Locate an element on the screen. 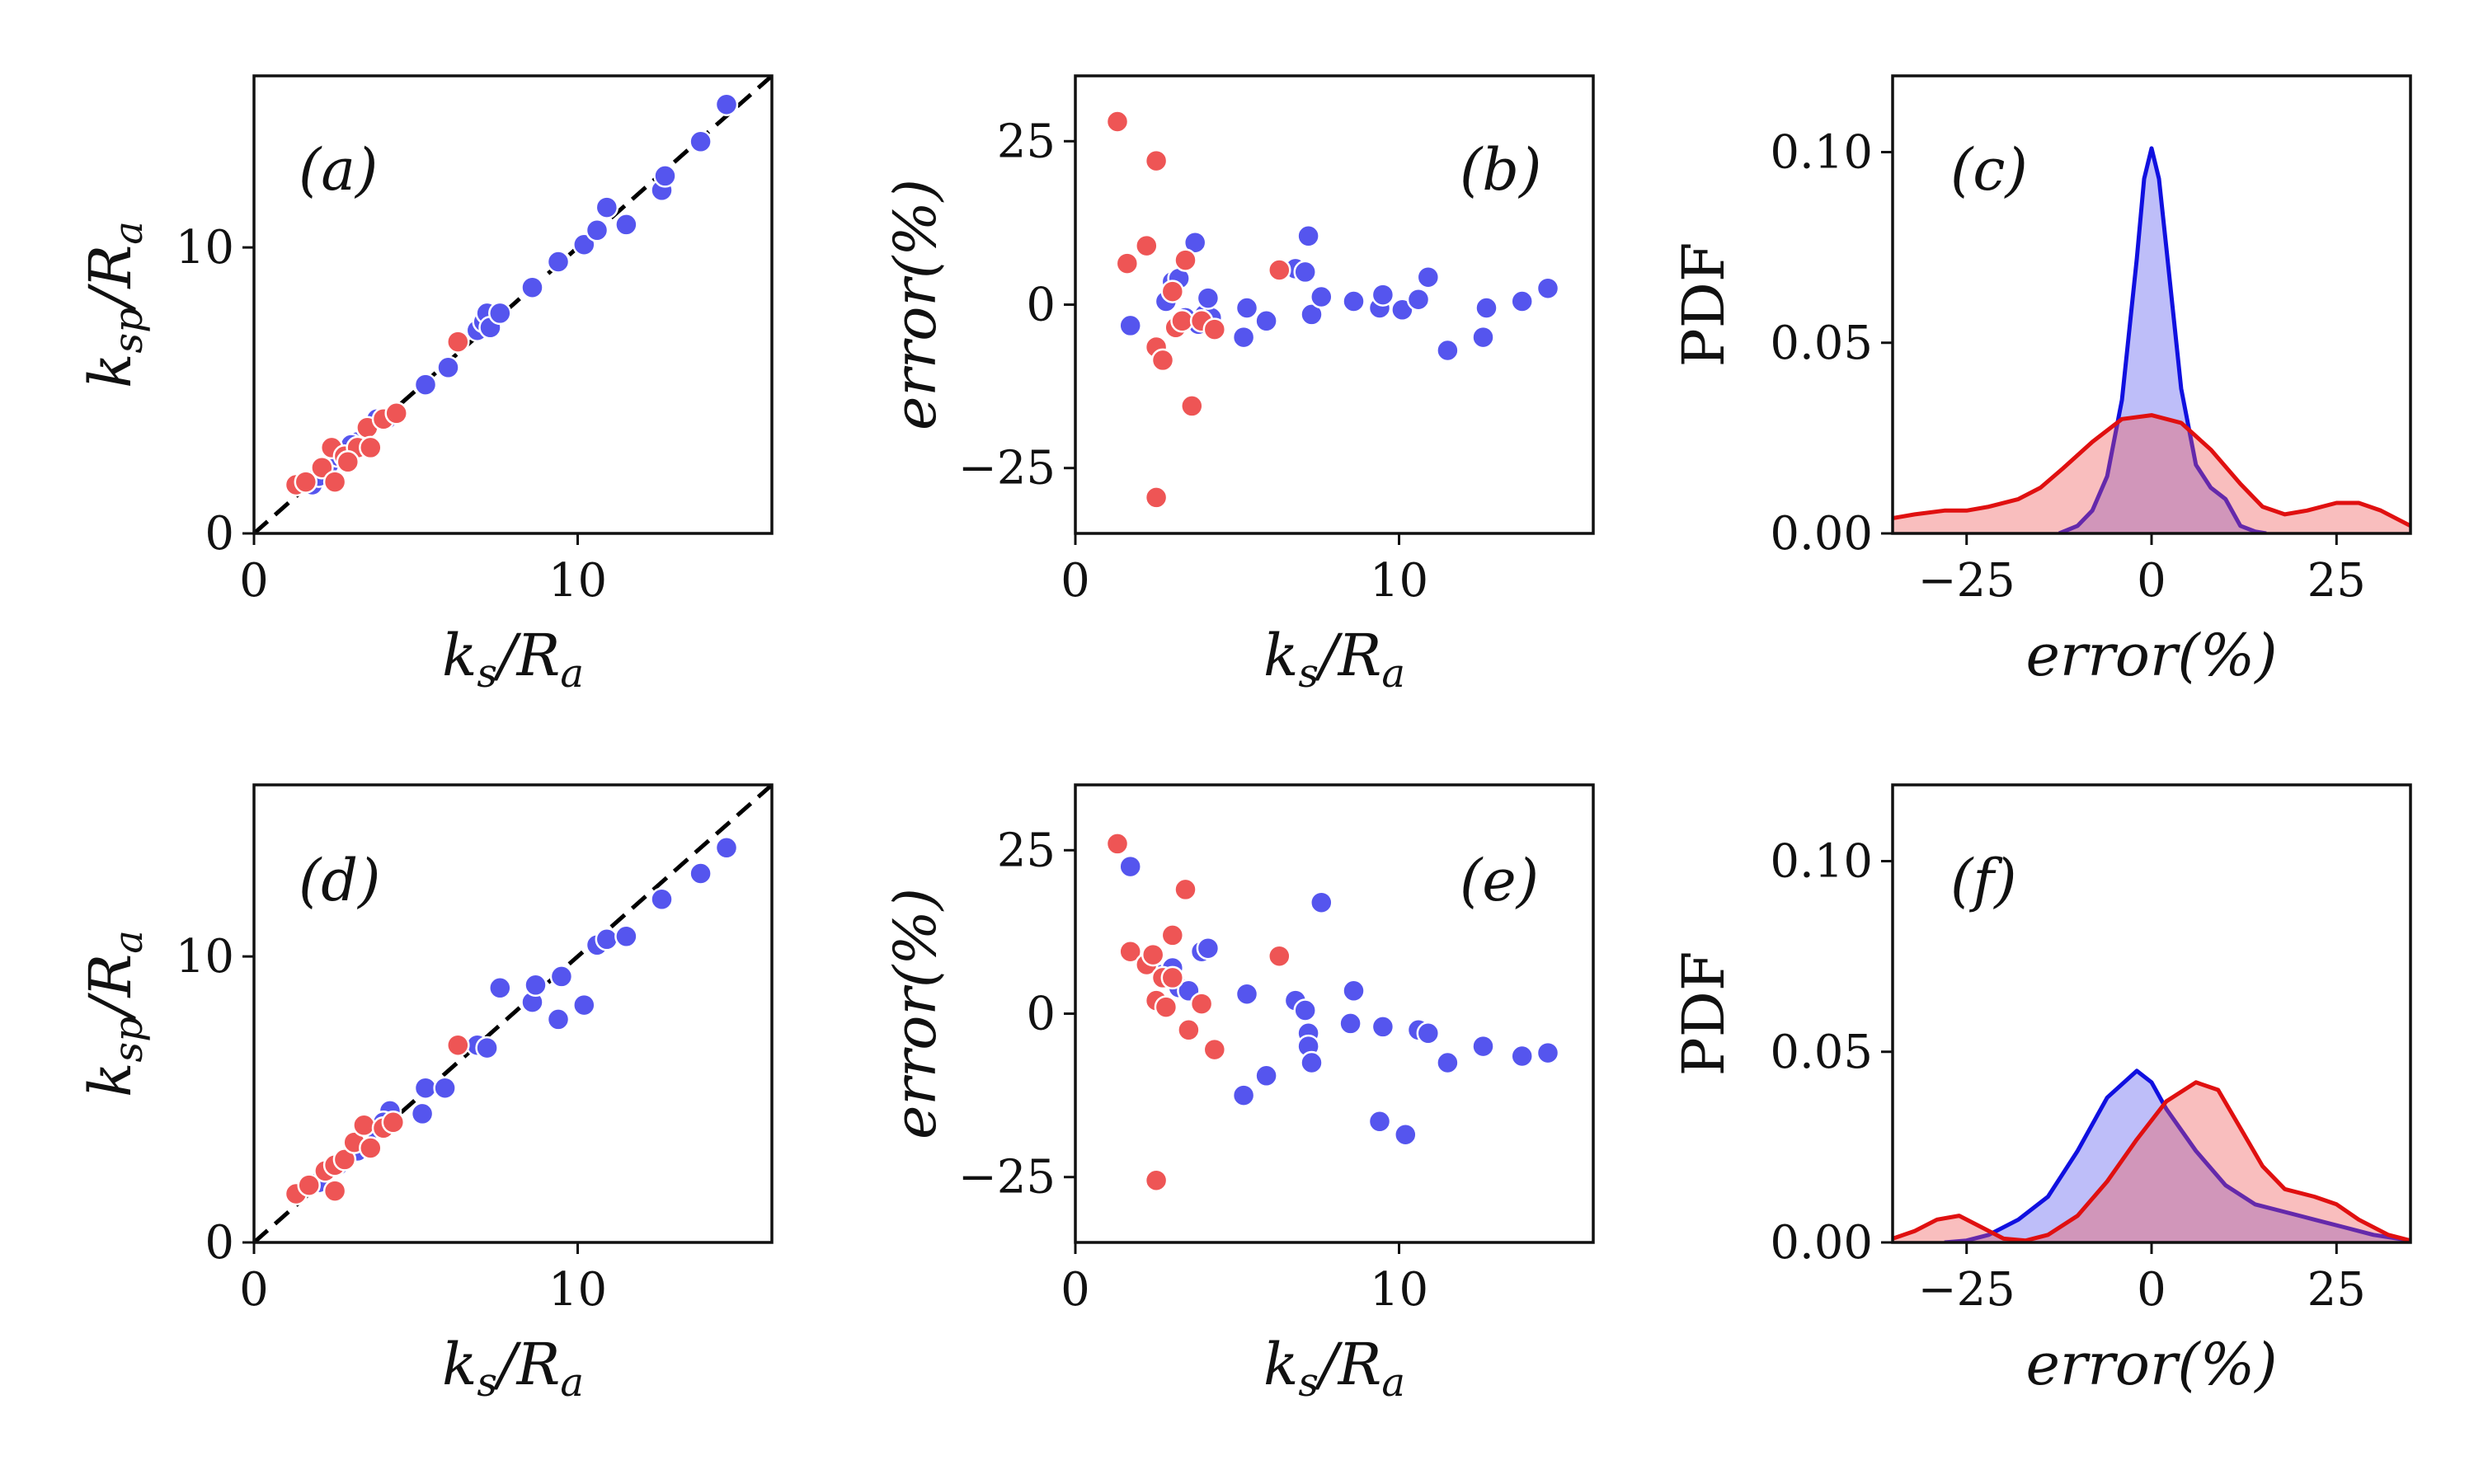  panel-b: 0 10 25 0 −25 ks/Ra error(%) (b) is located at coordinates (1238, 385).